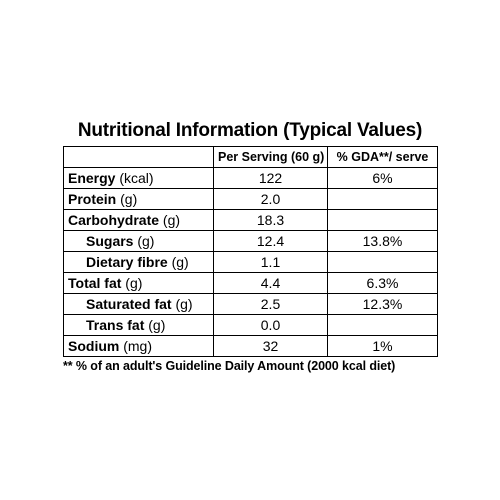 This screenshot has width=500, height=500. I want to click on nutrient-cell: Dietary fibre (g), so click(138, 262).